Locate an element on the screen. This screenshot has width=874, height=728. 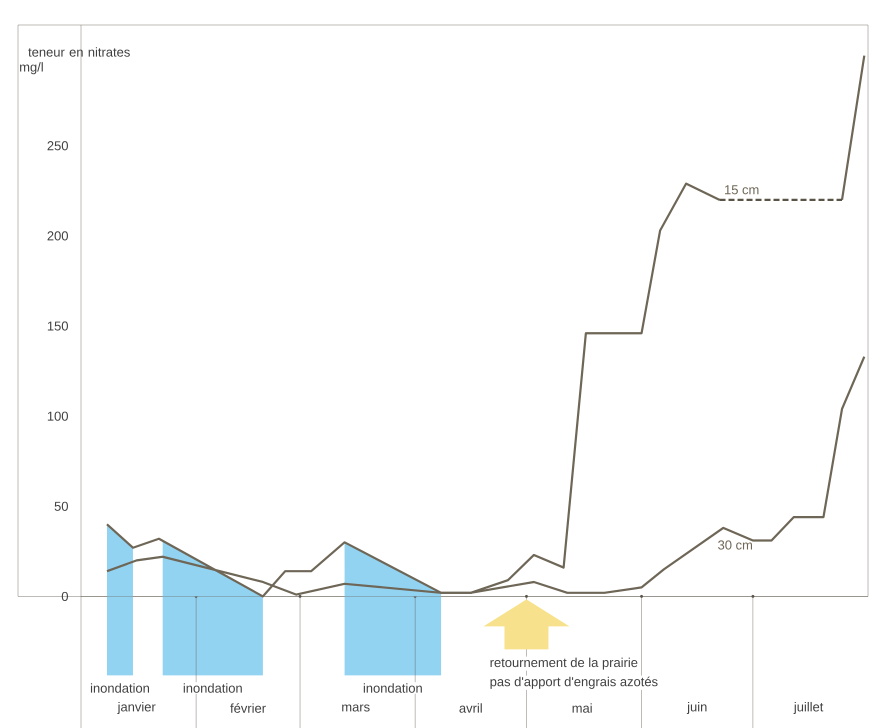
x-tick-label: mai is located at coordinates (582, 708).